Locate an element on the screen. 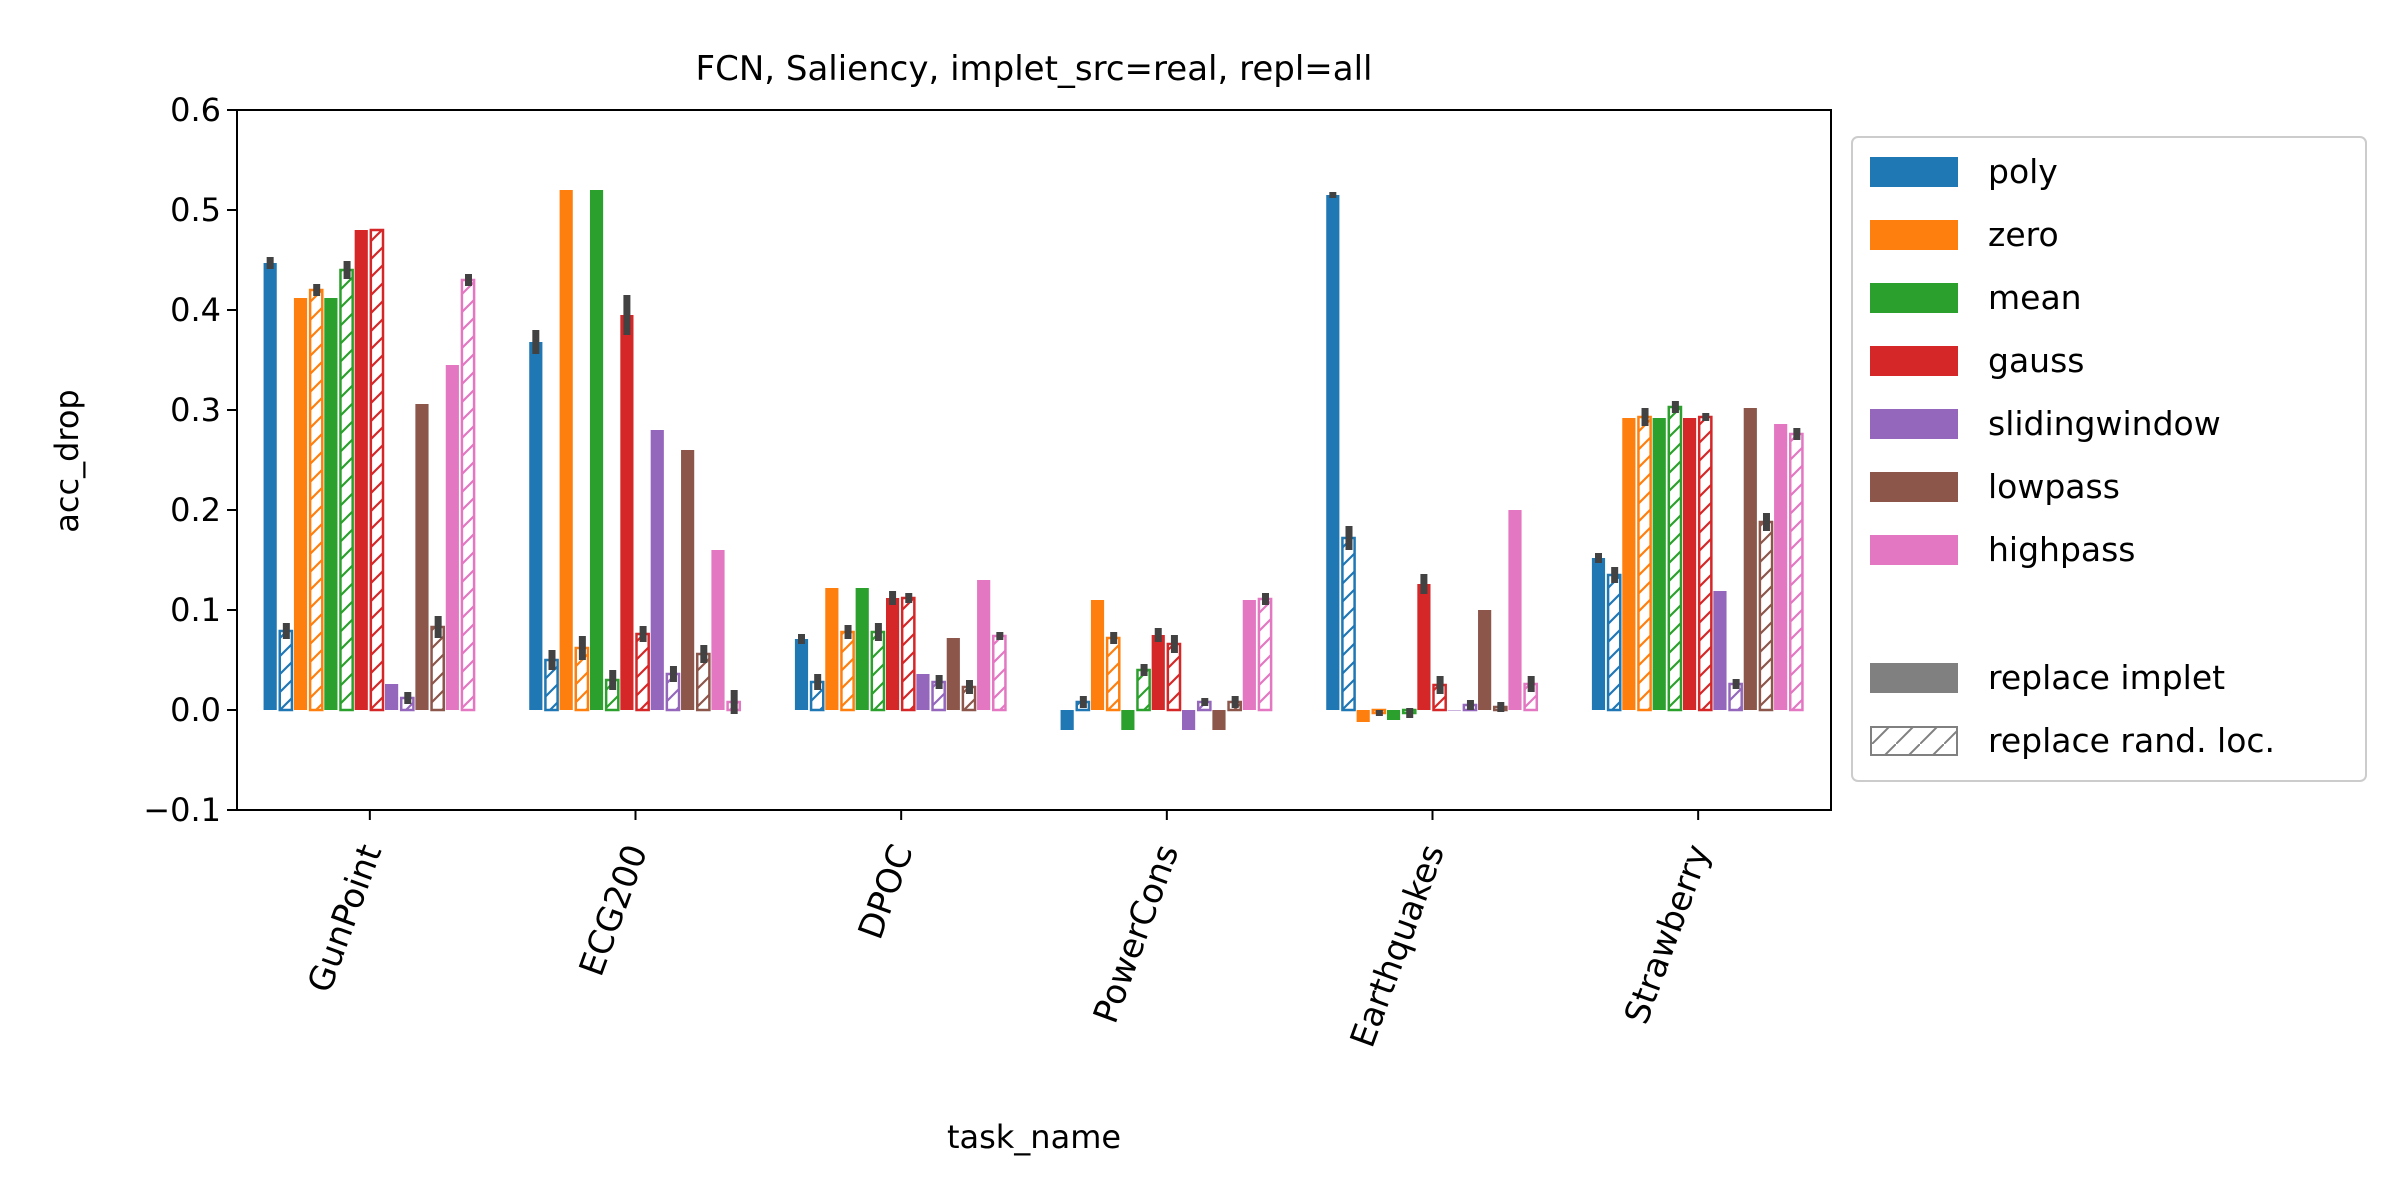  x-tick-label-PowerCons: PowerCons is located at coordinates (1136, 933).